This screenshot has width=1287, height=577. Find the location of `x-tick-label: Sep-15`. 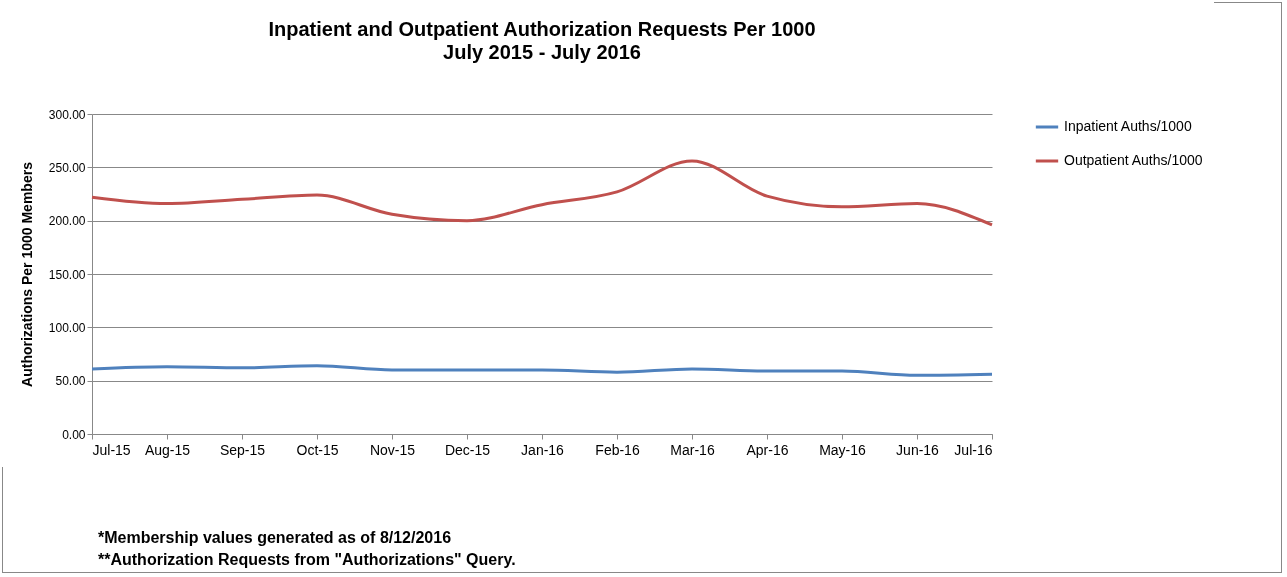

x-tick-label: Sep-15 is located at coordinates (242, 449).